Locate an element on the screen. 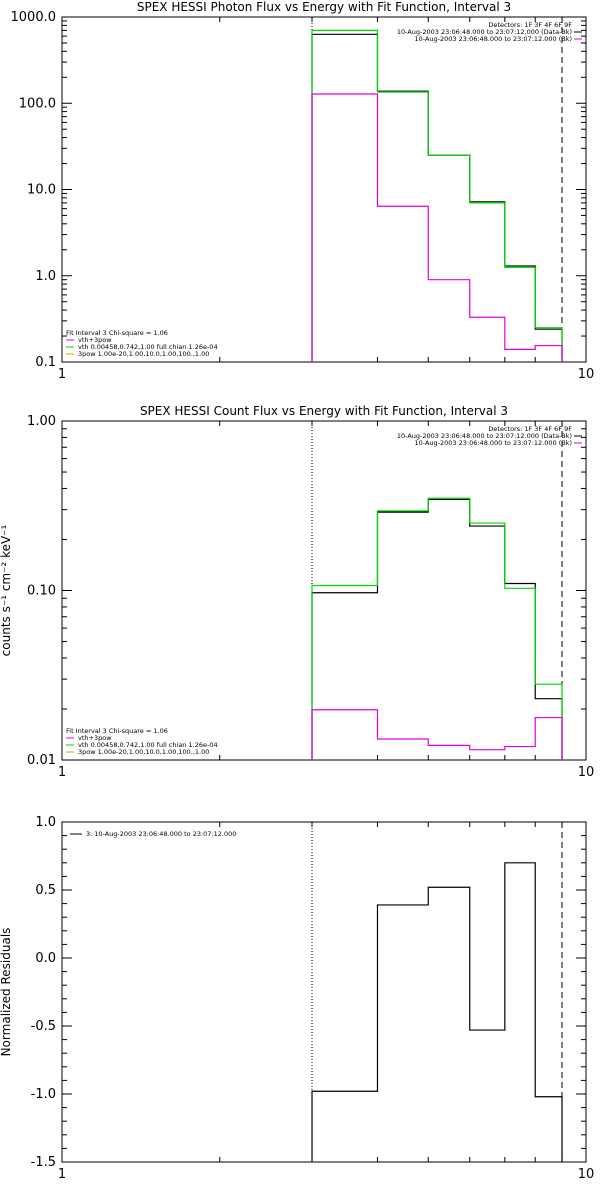  y-tick-label: 0.1 is located at coordinates (45, 362).